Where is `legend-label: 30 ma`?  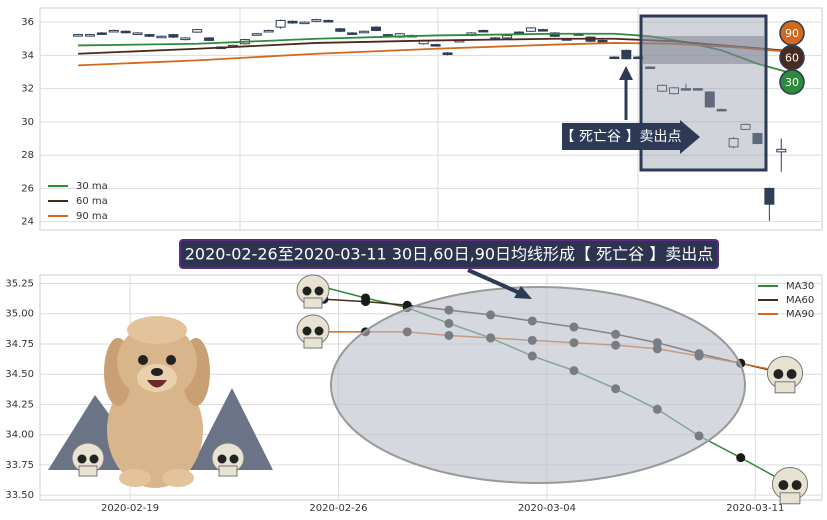
legend-label: 30 ma is located at coordinates (92, 186).